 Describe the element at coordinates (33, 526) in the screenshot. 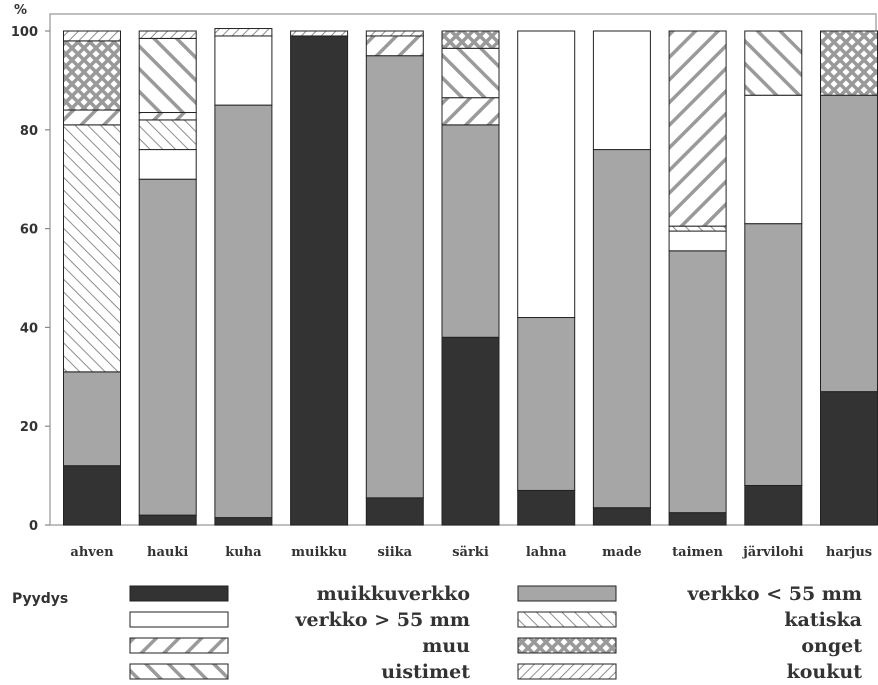

I see `y-tick-label: 0` at that location.